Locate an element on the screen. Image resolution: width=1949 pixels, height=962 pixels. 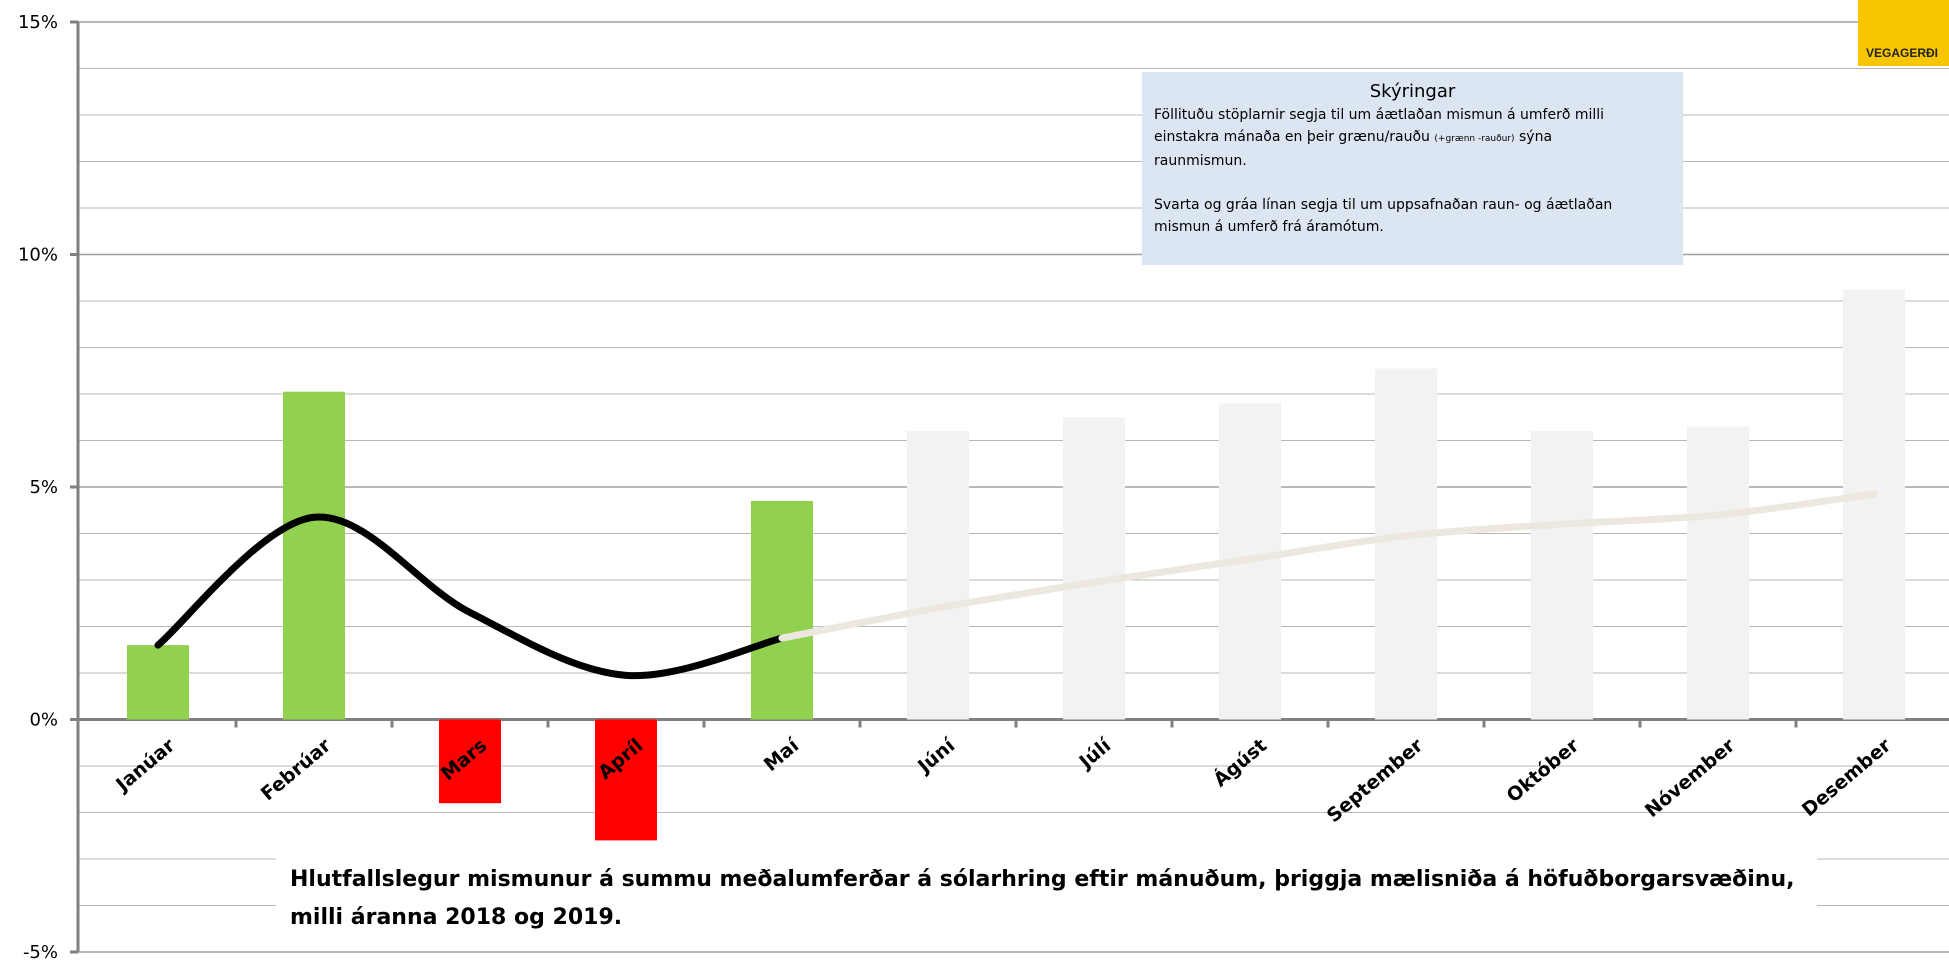
y-tick-label: -5% is located at coordinates (40, 952).